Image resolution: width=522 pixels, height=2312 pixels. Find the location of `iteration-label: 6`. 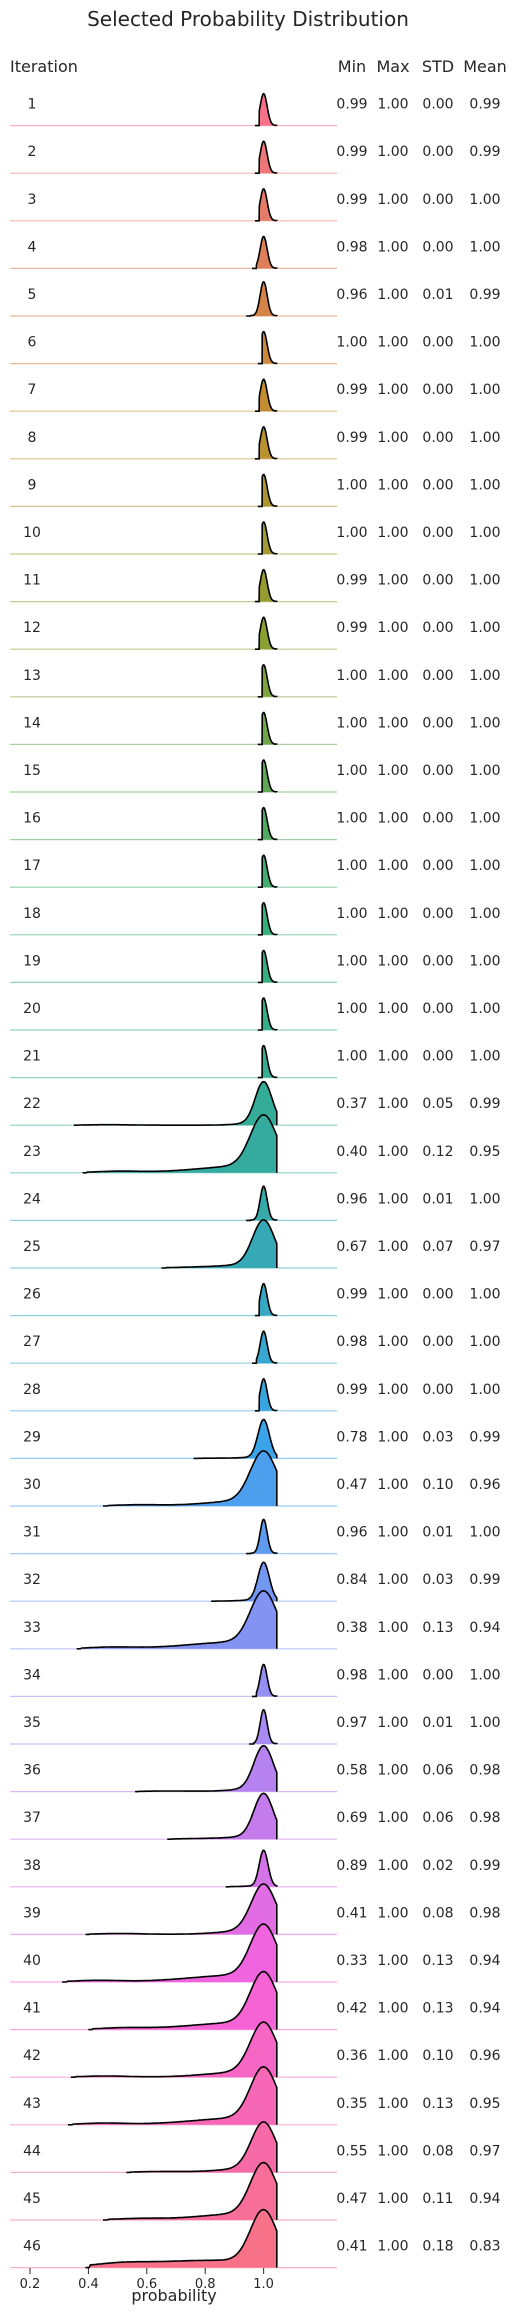

iteration-label: 6 is located at coordinates (32, 343).